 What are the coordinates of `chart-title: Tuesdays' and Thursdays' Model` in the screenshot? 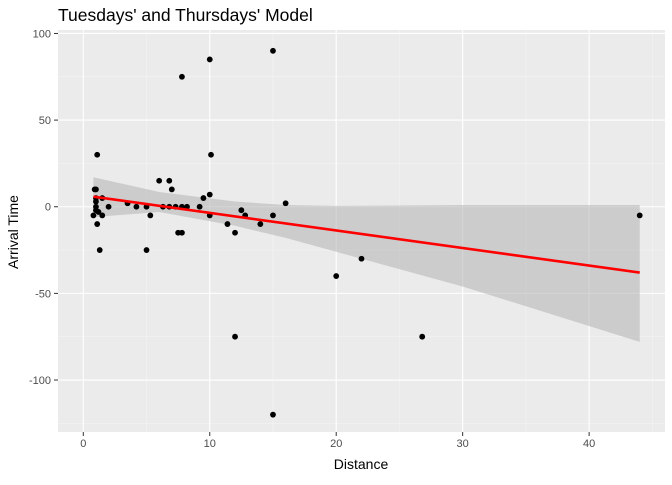 It's located at (185, 15).